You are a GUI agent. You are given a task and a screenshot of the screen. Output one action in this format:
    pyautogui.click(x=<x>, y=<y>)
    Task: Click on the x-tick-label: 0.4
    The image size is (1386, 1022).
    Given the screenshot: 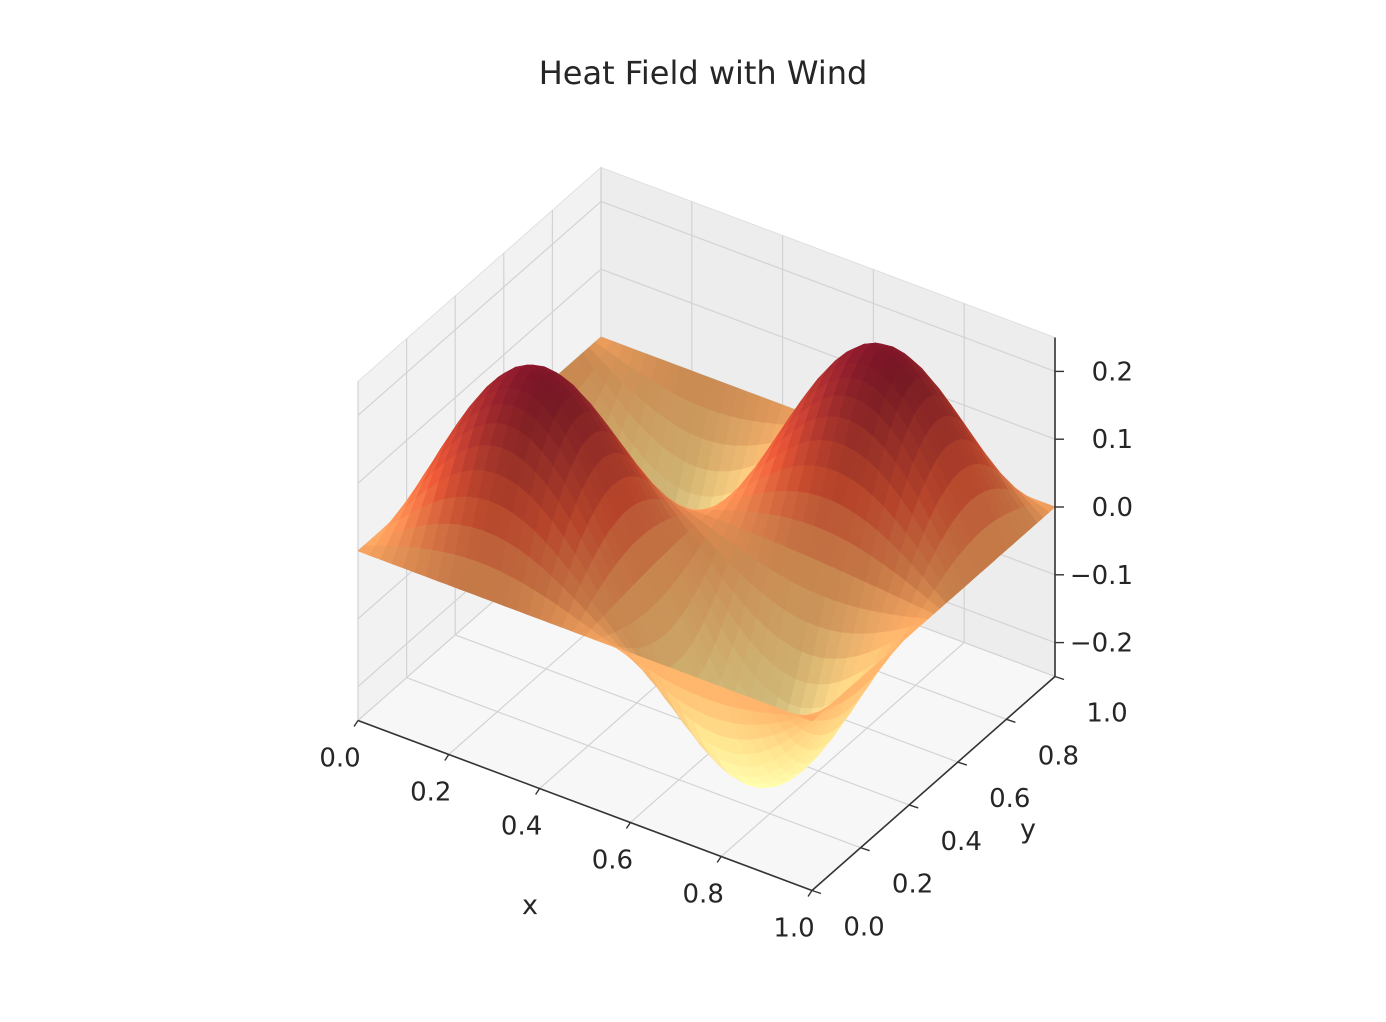 What is the action you would take?
    pyautogui.click(x=521, y=827)
    